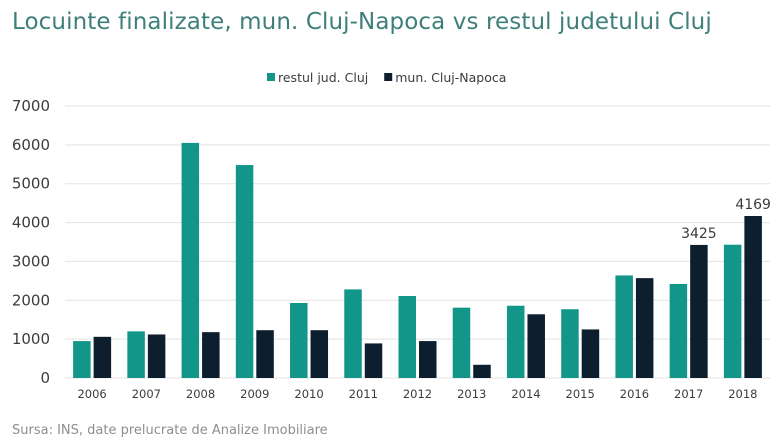  Describe the element at coordinates (156, 356) in the screenshot. I see `bar-mun-cluj-napoca-2007` at that location.